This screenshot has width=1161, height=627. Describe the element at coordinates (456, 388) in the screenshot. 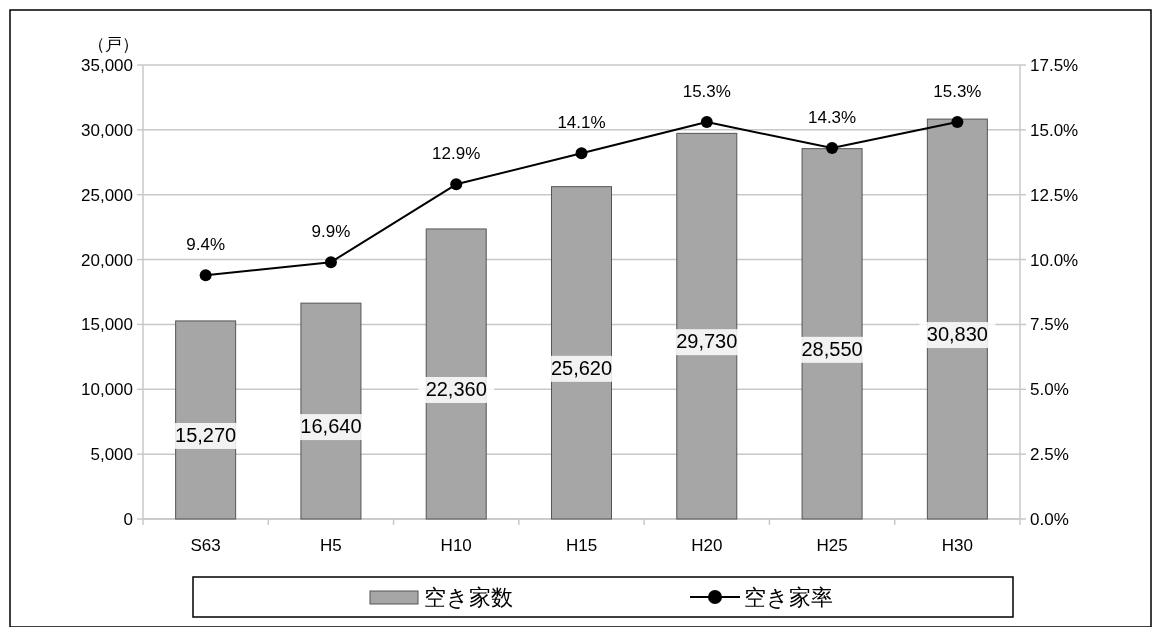

I see `data-label: 22,360` at that location.